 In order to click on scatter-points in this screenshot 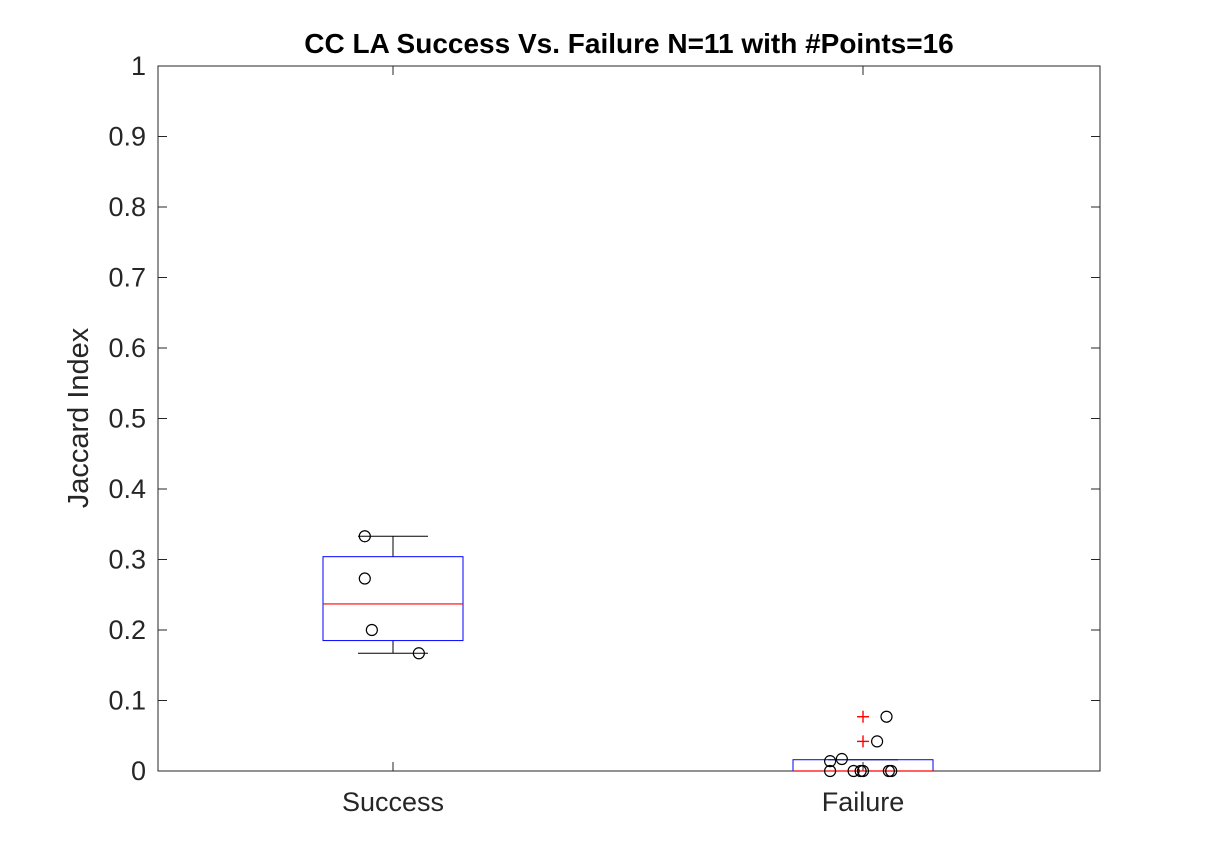, I will do `click(628, 654)`.